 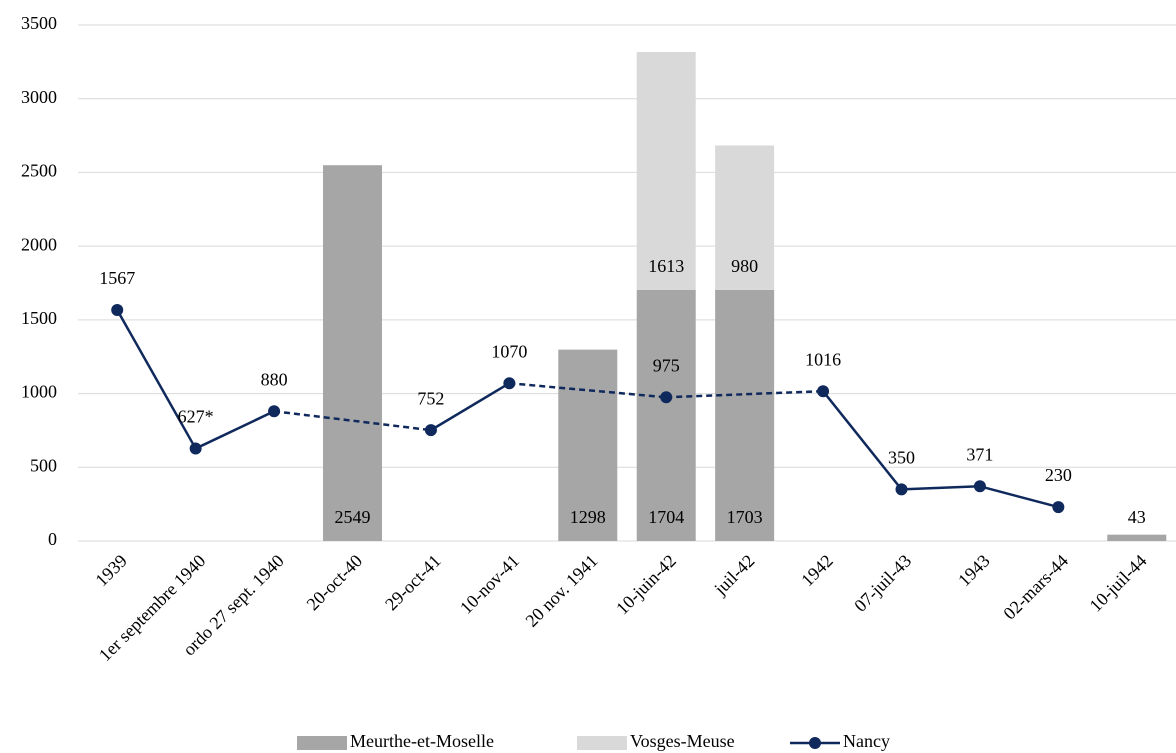 I want to click on x-tick-label: 1942, so click(x=817, y=571).